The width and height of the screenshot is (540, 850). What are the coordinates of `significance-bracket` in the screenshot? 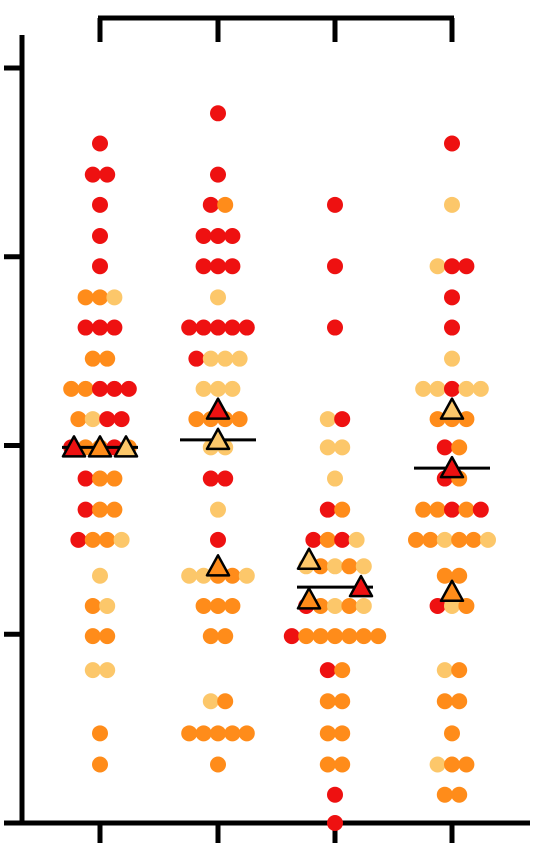 It's located at (276, 28).